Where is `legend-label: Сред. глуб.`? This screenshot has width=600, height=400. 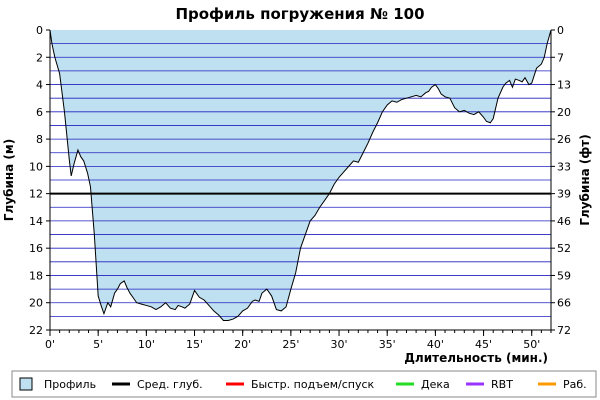
legend-label: Сред. глуб. is located at coordinates (170, 384).